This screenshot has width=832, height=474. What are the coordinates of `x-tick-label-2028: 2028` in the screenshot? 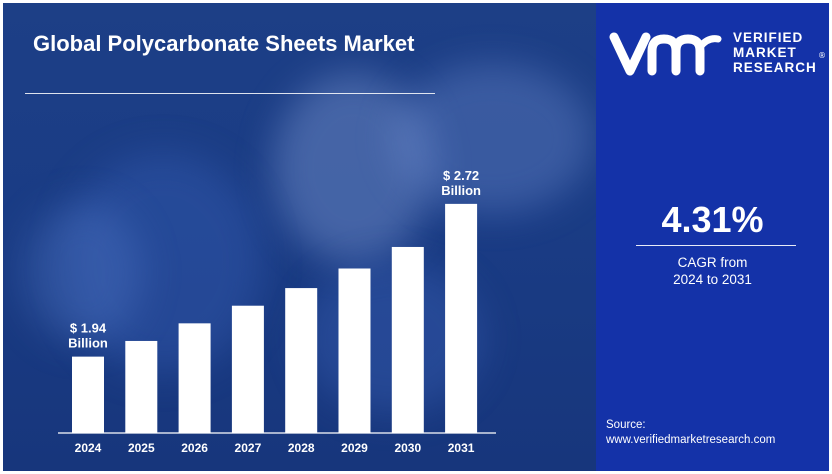 It's located at (301, 448).